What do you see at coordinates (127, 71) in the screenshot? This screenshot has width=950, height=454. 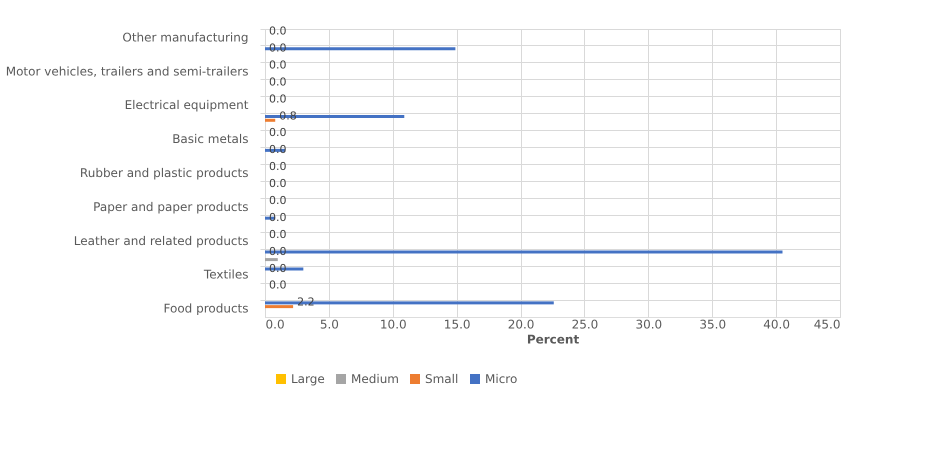 I see `y-tick-label: Motor vehicles, trailers and semi-trailers` at bounding box center [127, 71].